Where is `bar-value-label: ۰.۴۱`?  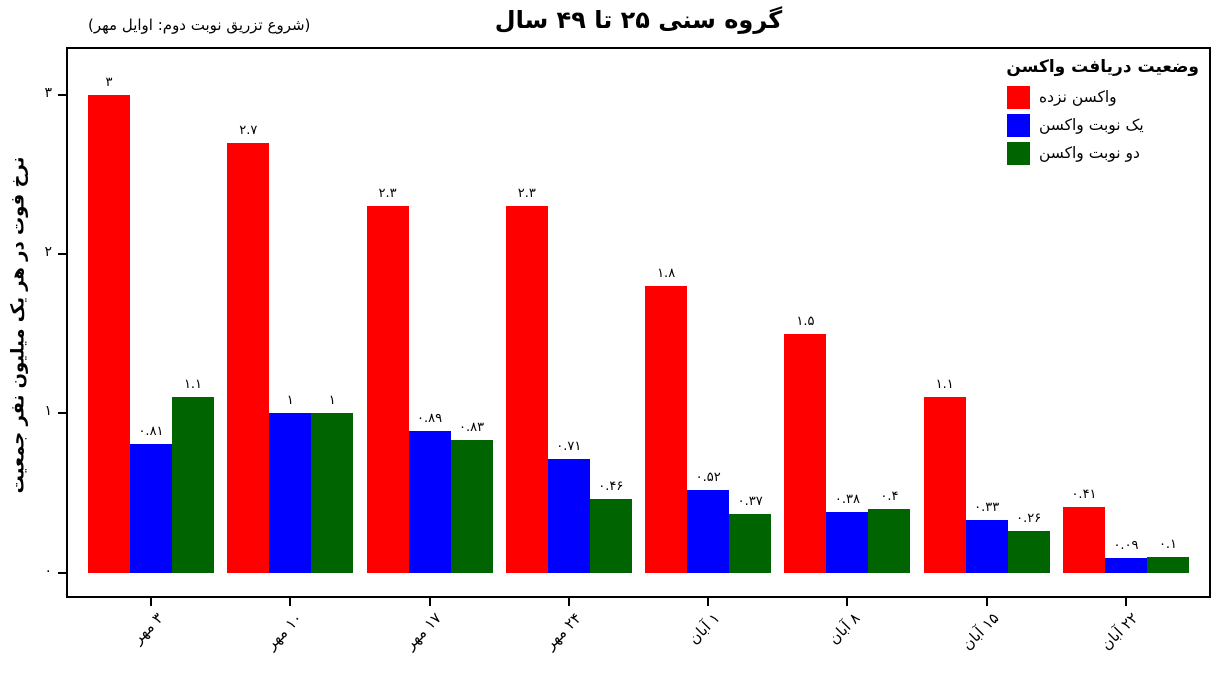 bar-value-label: ۰.۴۱ is located at coordinates (1084, 495).